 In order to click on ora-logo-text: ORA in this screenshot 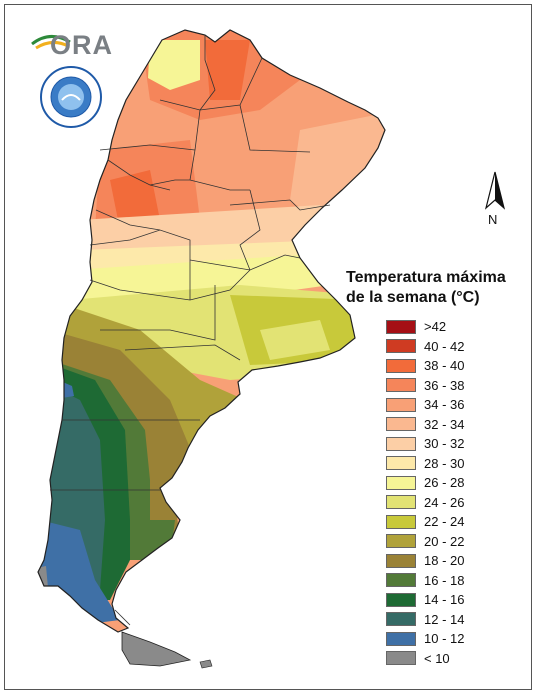, I will do `click(81, 45)`.